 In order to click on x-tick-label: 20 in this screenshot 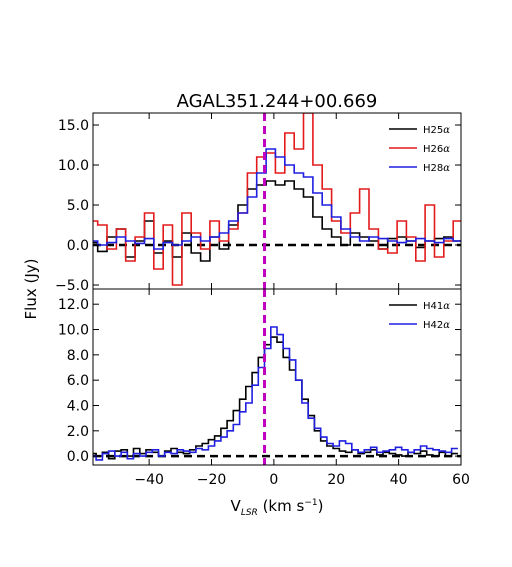, I will do `click(336, 480)`.